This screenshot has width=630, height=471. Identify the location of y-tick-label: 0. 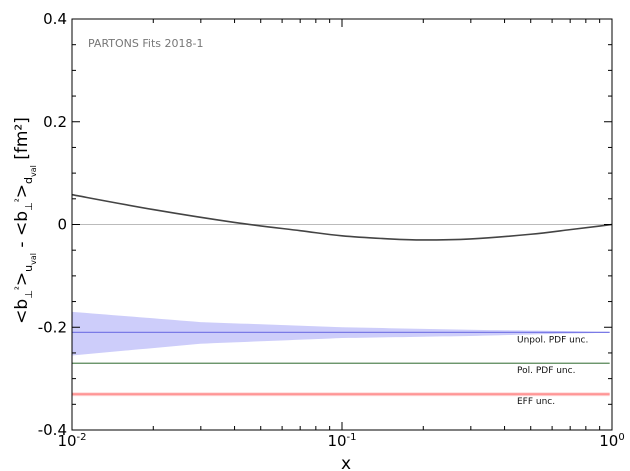
(62, 225).